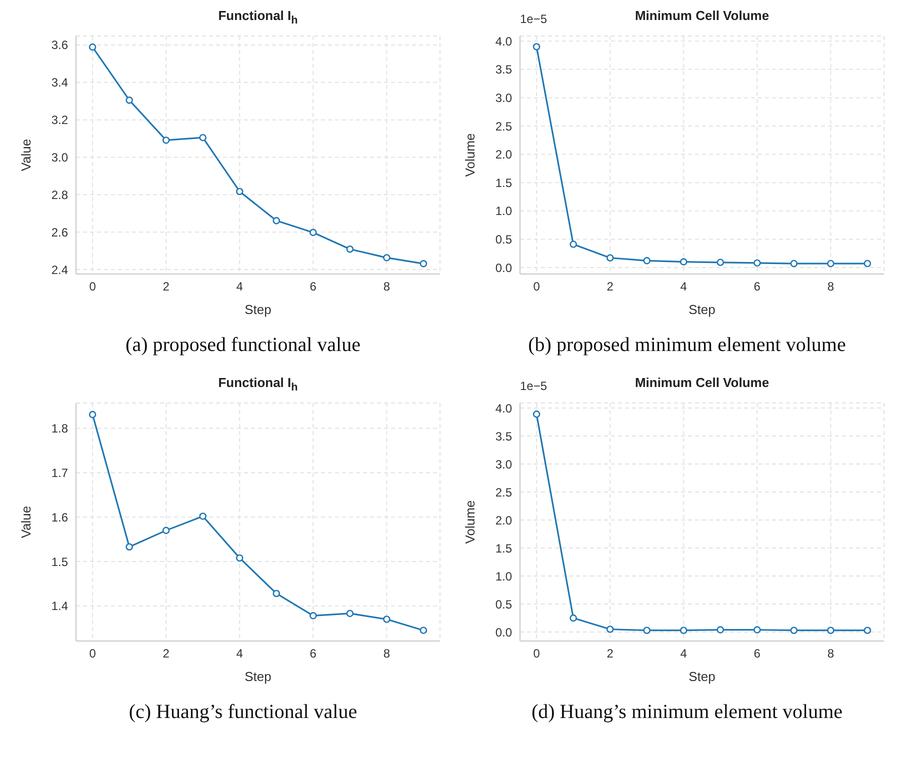  I want to click on y-tick-label: 2.0, so click(503, 155).